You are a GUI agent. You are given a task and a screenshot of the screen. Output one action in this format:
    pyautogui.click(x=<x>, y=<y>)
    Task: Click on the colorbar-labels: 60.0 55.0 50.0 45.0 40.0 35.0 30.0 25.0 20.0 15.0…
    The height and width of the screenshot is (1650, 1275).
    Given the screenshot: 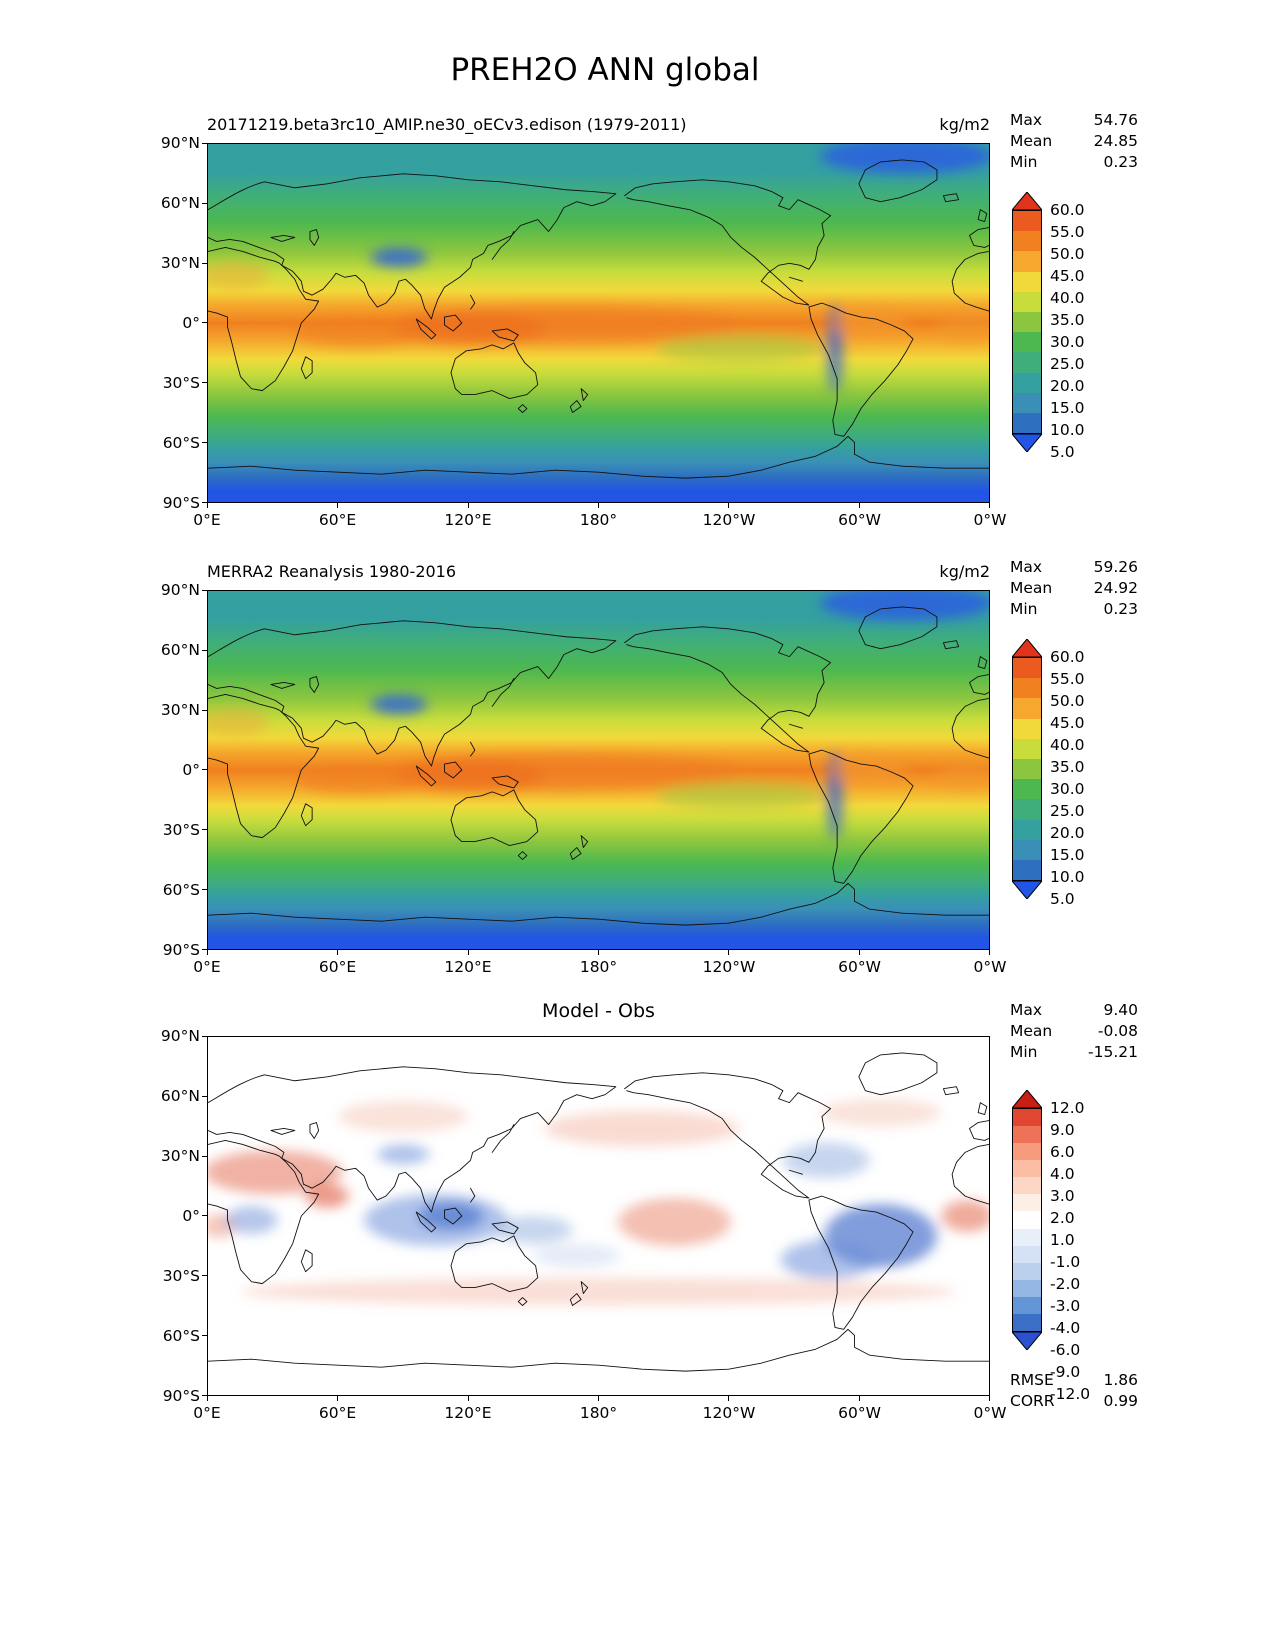 What is the action you would take?
    pyautogui.click(x=1082, y=330)
    